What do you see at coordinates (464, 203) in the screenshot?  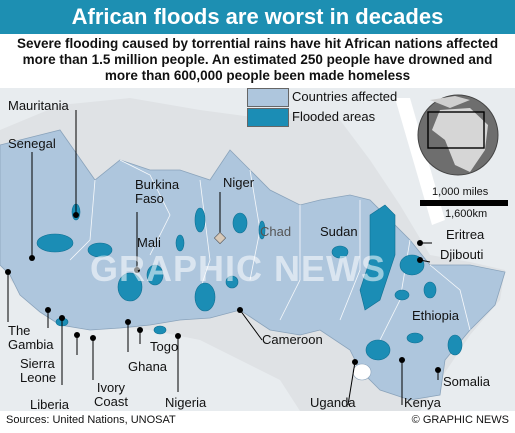 I see `scale-bar` at bounding box center [464, 203].